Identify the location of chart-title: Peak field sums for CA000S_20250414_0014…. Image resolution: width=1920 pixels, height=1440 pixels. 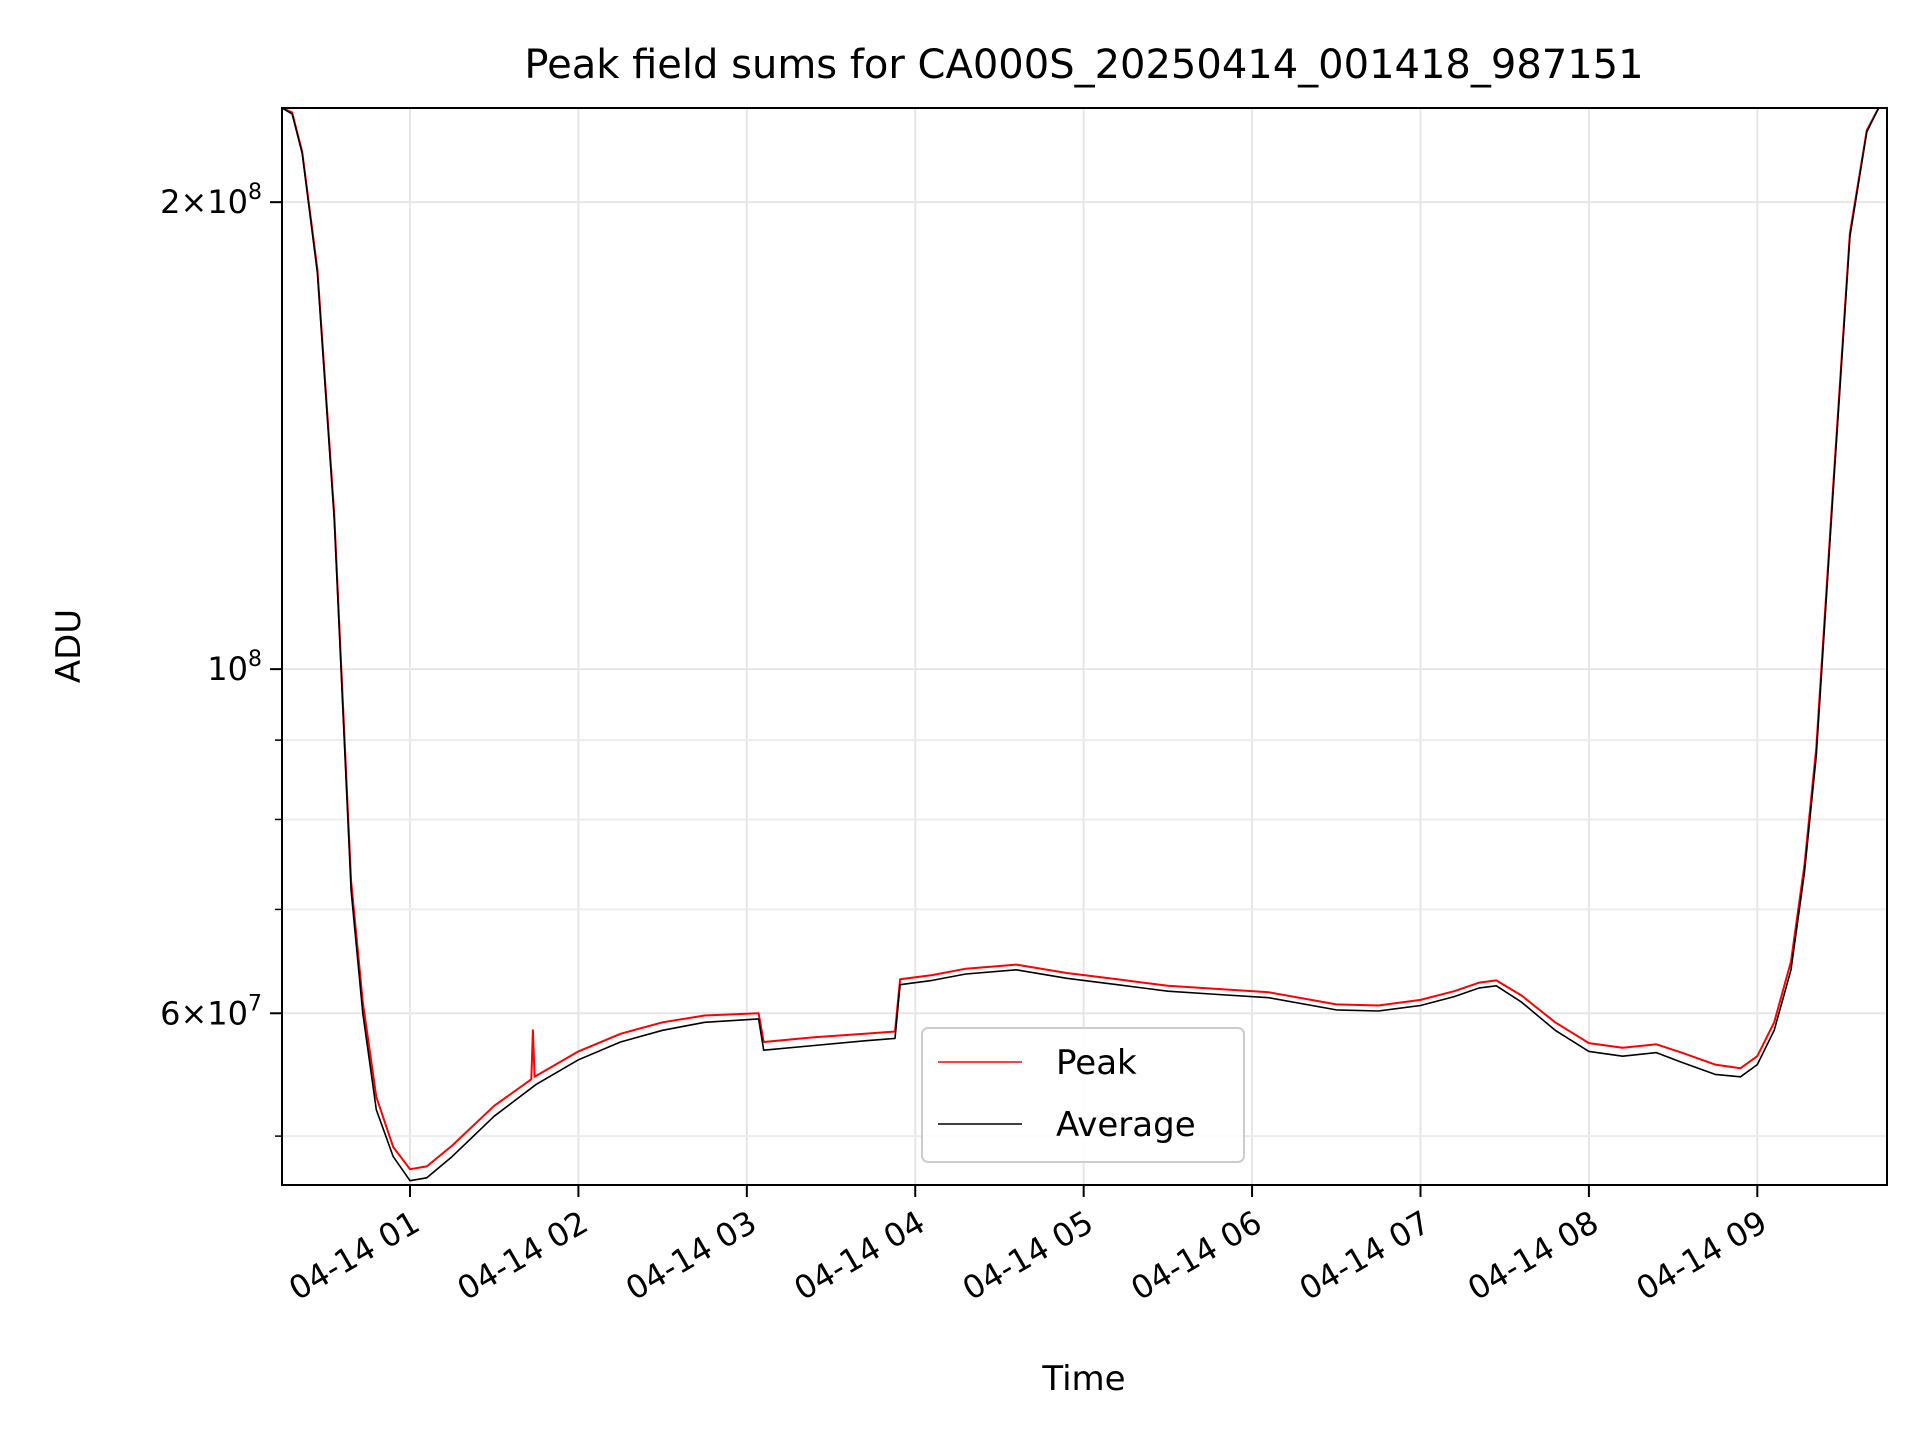
(1083, 65).